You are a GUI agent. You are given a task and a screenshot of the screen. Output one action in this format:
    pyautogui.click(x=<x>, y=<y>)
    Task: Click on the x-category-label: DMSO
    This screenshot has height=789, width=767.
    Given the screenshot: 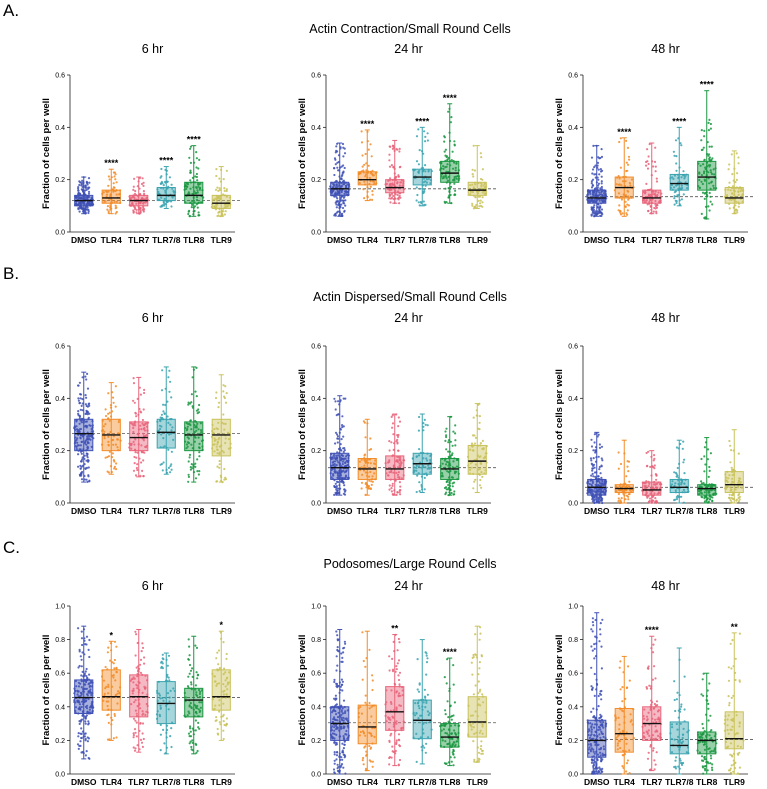 What is the action you would take?
    pyautogui.click(x=340, y=511)
    